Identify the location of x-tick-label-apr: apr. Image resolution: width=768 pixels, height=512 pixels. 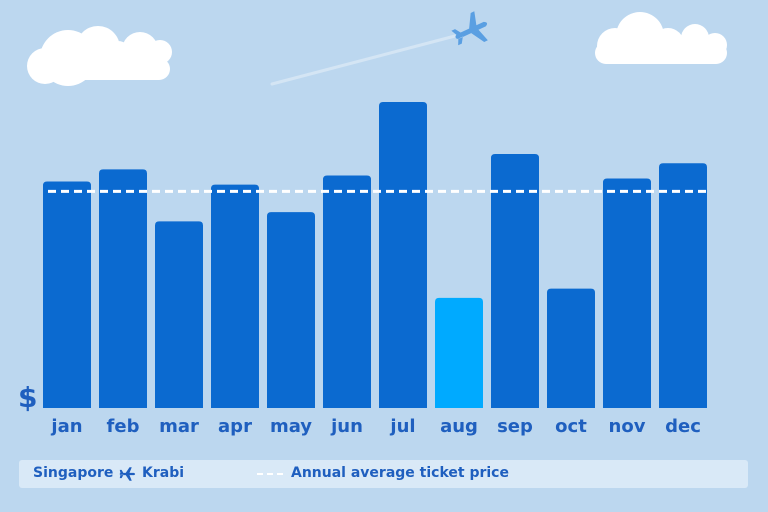
(235, 426).